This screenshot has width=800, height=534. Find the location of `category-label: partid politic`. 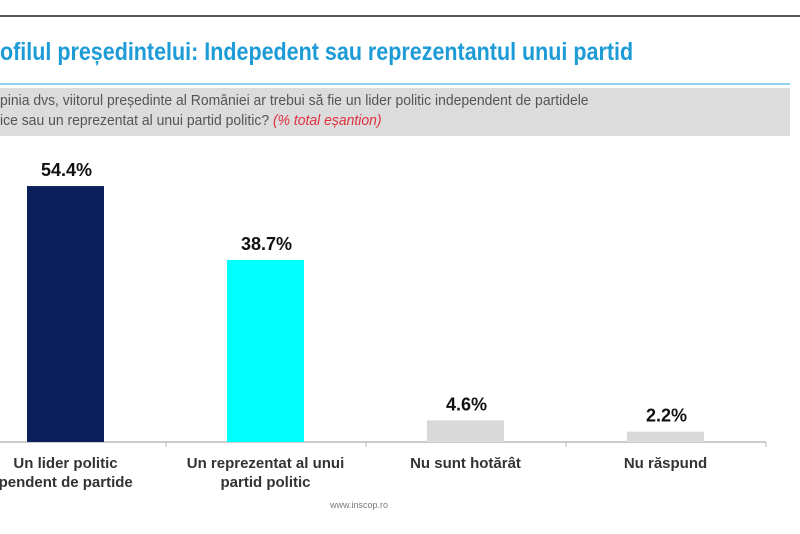

category-label: partid politic is located at coordinates (266, 482).